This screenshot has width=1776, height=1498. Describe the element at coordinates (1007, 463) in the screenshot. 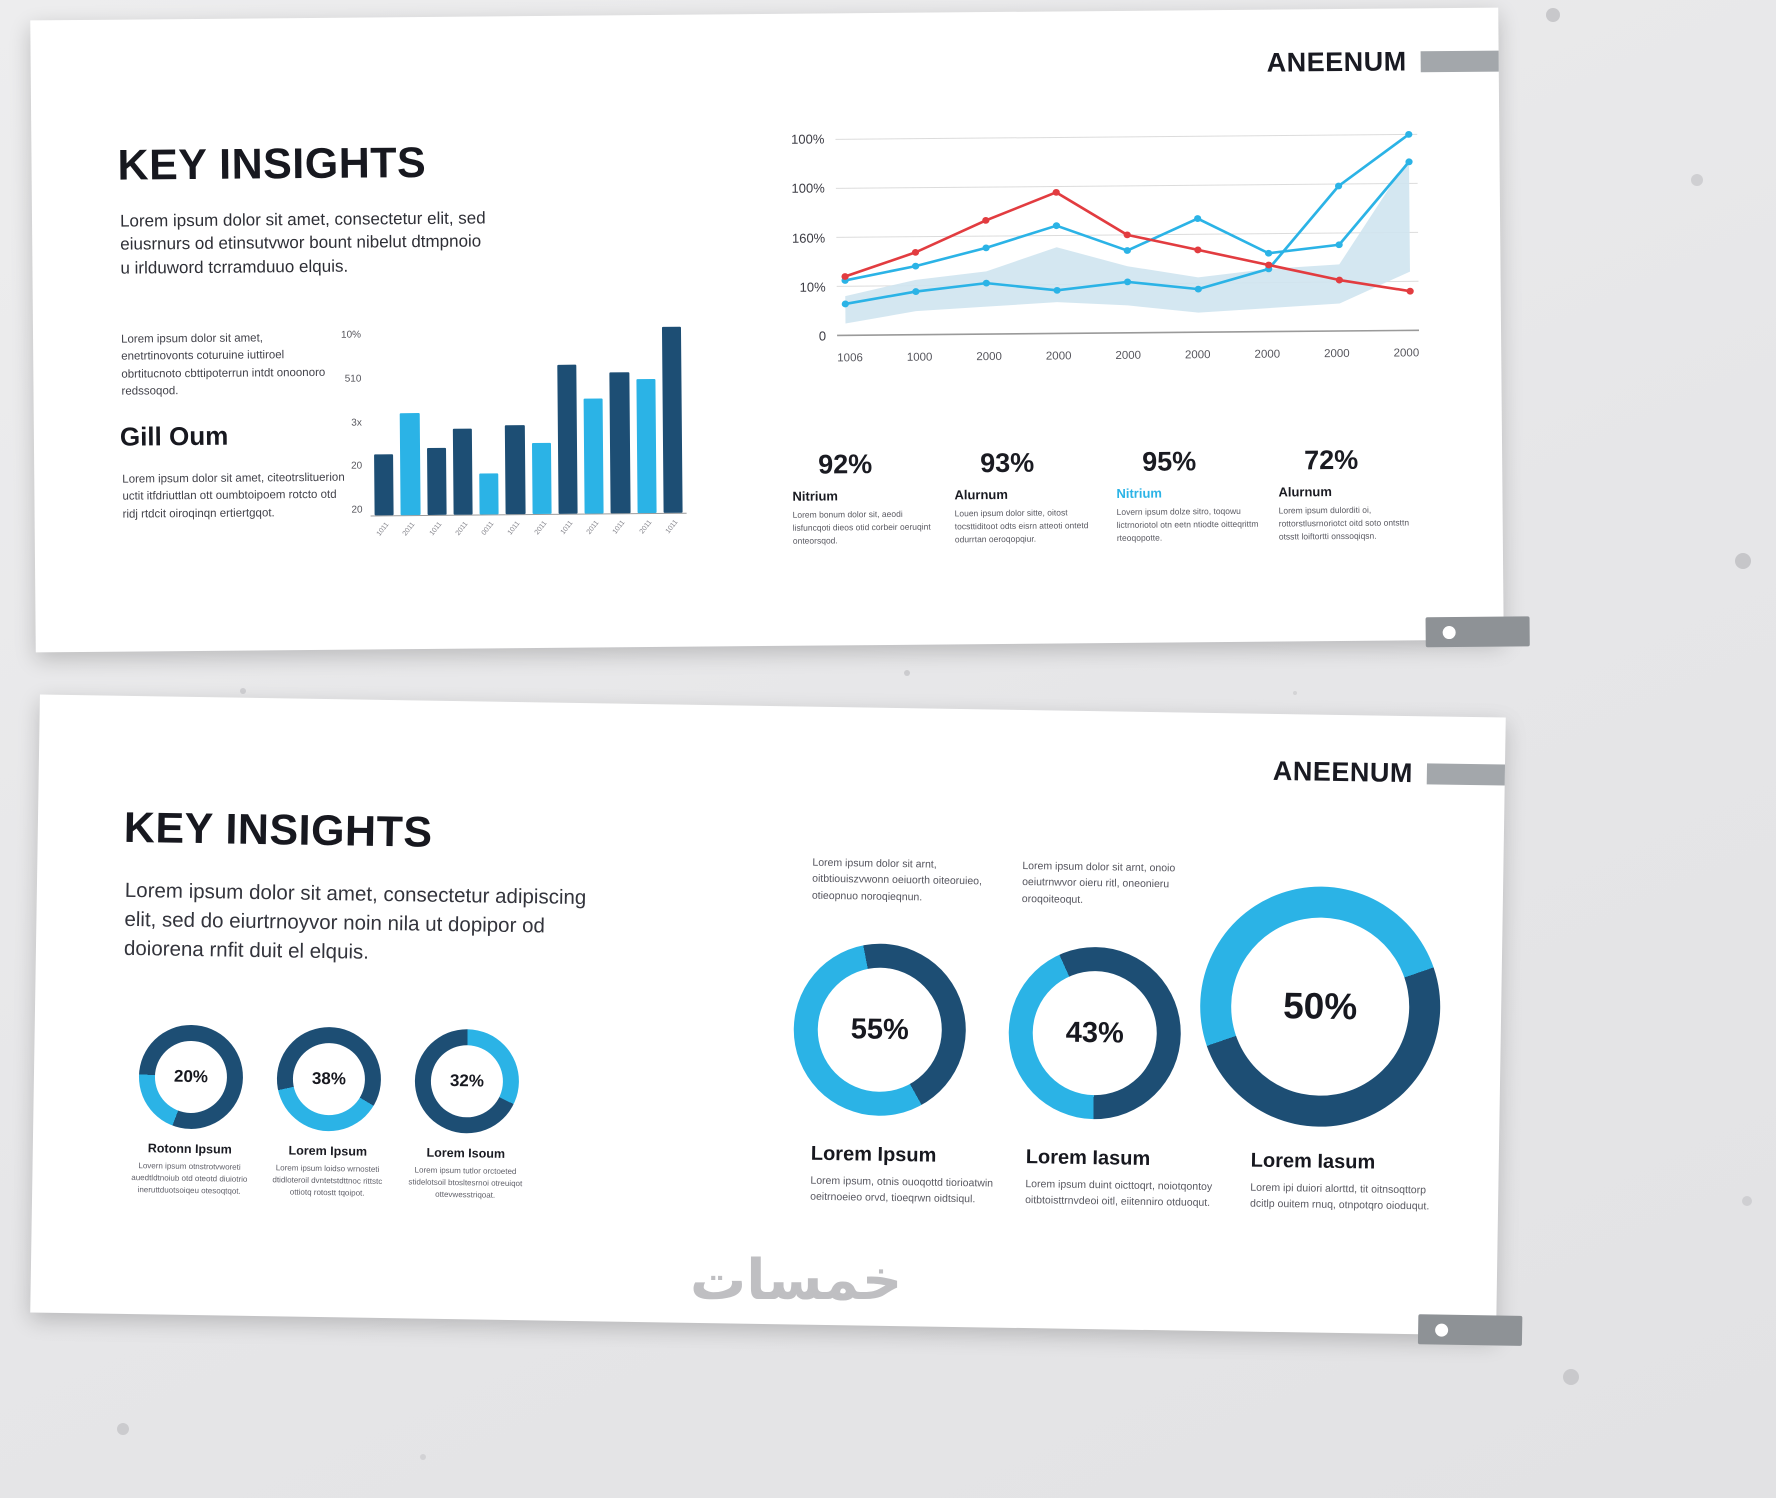

I see `stat-value: 93%` at that location.